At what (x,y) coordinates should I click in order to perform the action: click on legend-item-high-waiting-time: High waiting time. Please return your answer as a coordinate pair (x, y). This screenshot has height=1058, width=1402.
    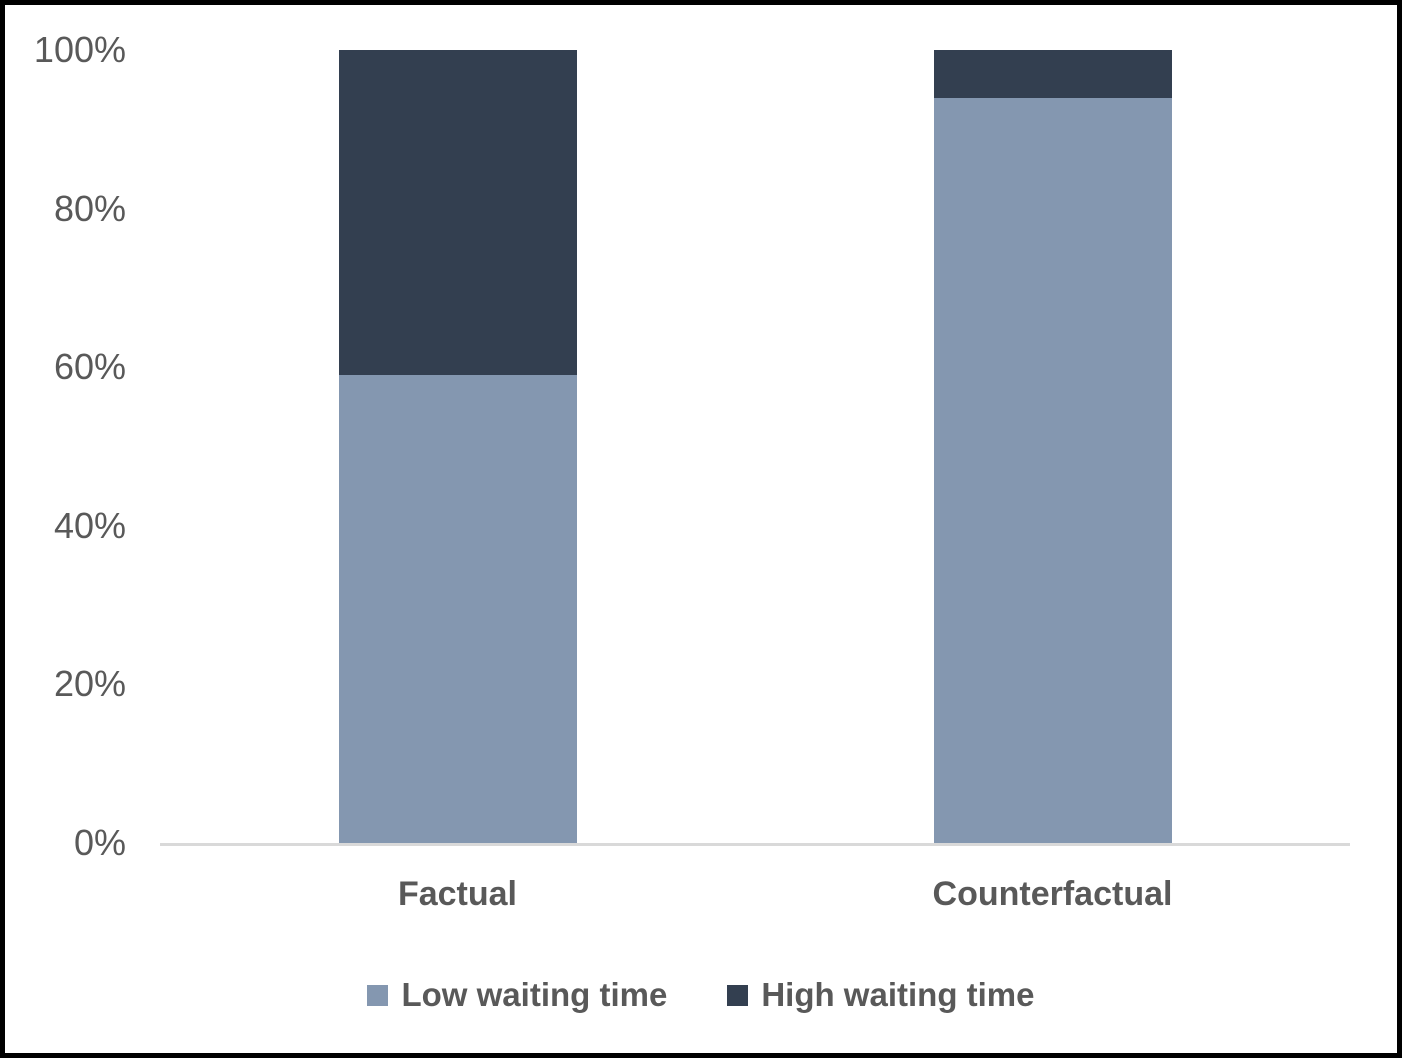
    Looking at the image, I should click on (881, 995).